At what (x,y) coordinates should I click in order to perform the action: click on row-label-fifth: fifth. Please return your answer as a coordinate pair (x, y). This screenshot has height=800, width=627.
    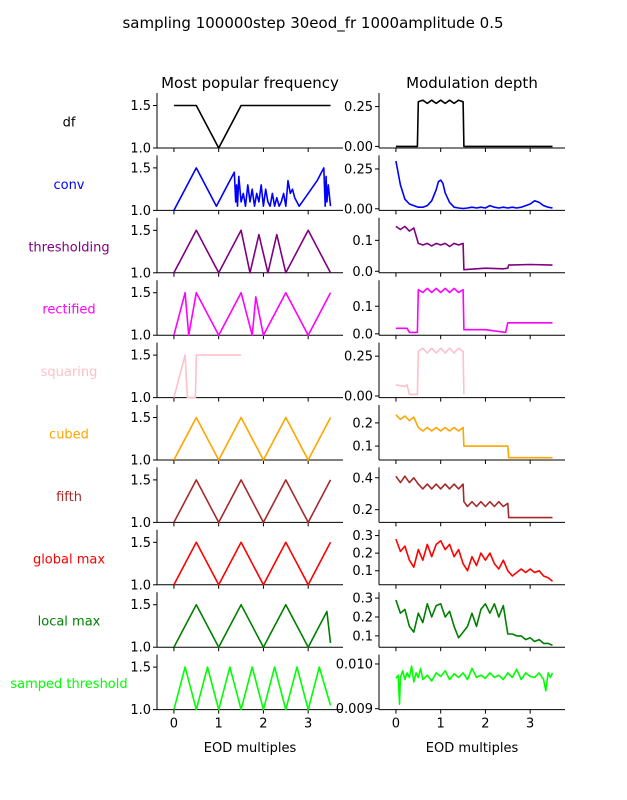
    Looking at the image, I should click on (69, 497).